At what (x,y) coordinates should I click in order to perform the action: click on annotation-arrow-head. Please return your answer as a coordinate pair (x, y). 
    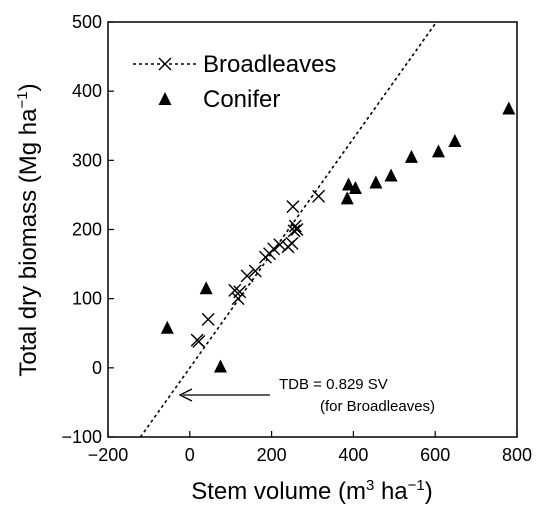
    Looking at the image, I should click on (185, 395).